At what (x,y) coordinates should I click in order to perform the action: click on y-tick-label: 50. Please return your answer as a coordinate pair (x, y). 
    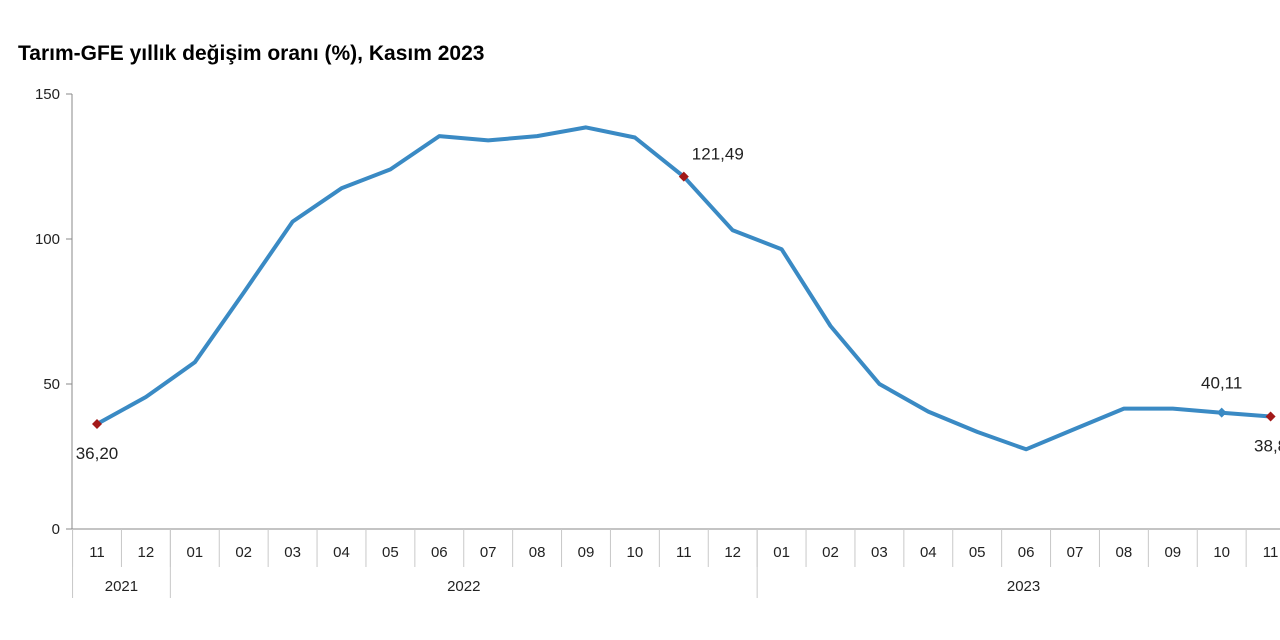
    Looking at the image, I should click on (51, 384).